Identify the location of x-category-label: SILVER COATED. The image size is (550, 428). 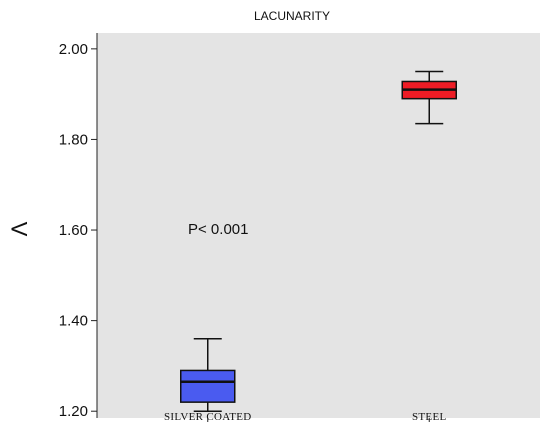
(208, 417).